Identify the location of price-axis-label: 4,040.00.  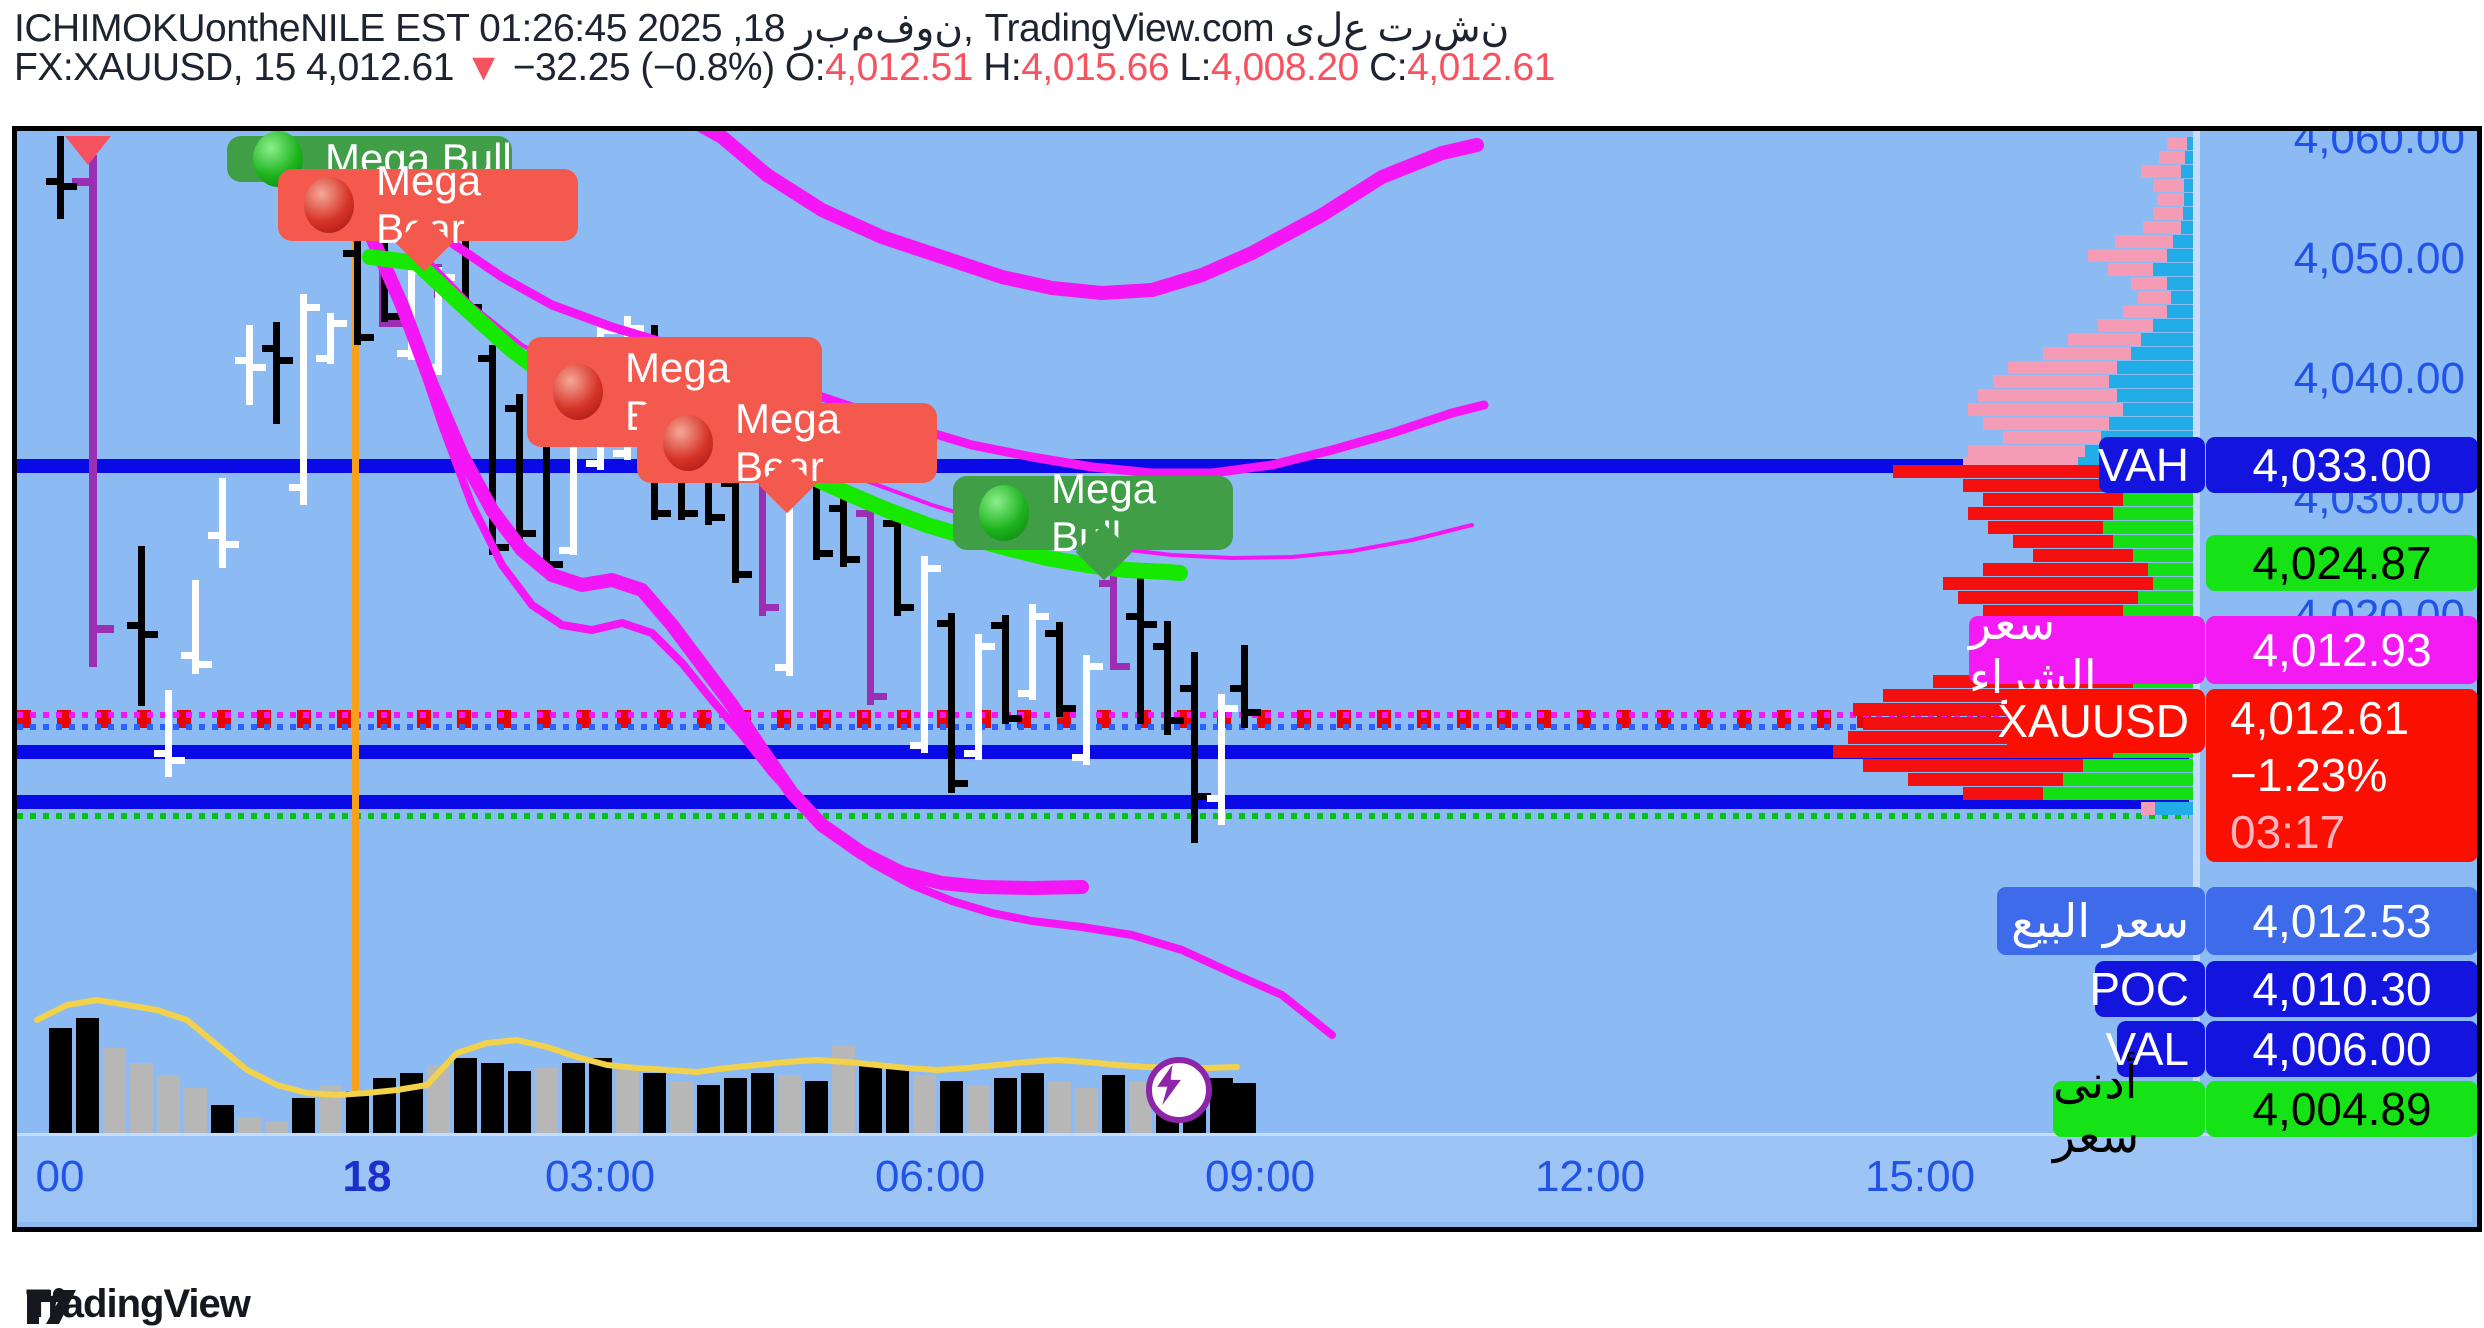
(2379, 378).